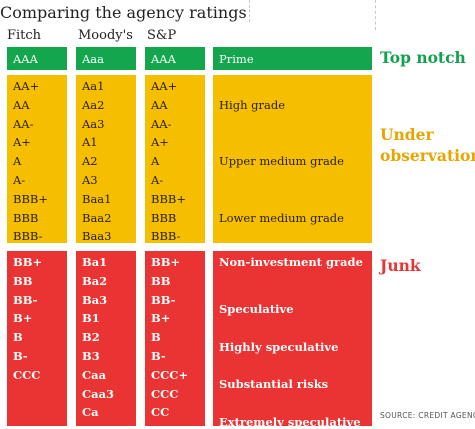  Describe the element at coordinates (95, 262) in the screenshot. I see `rating-cell: Ba1` at that location.